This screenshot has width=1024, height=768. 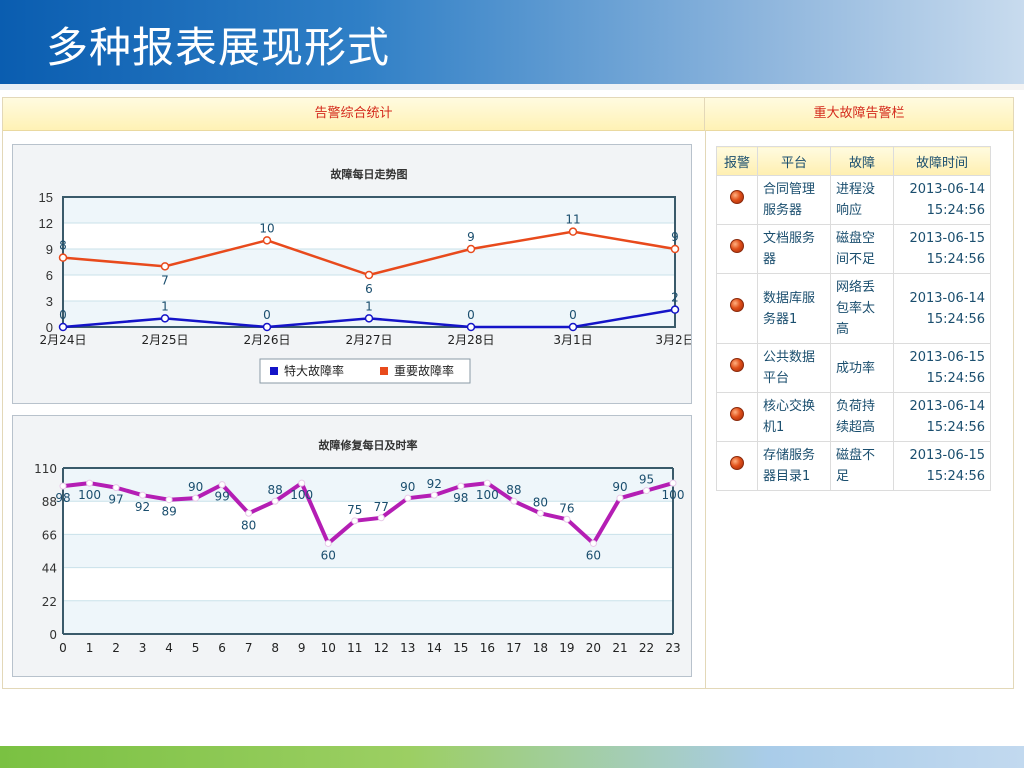 I want to click on fault-date: 2013-06-15, so click(x=947, y=455).